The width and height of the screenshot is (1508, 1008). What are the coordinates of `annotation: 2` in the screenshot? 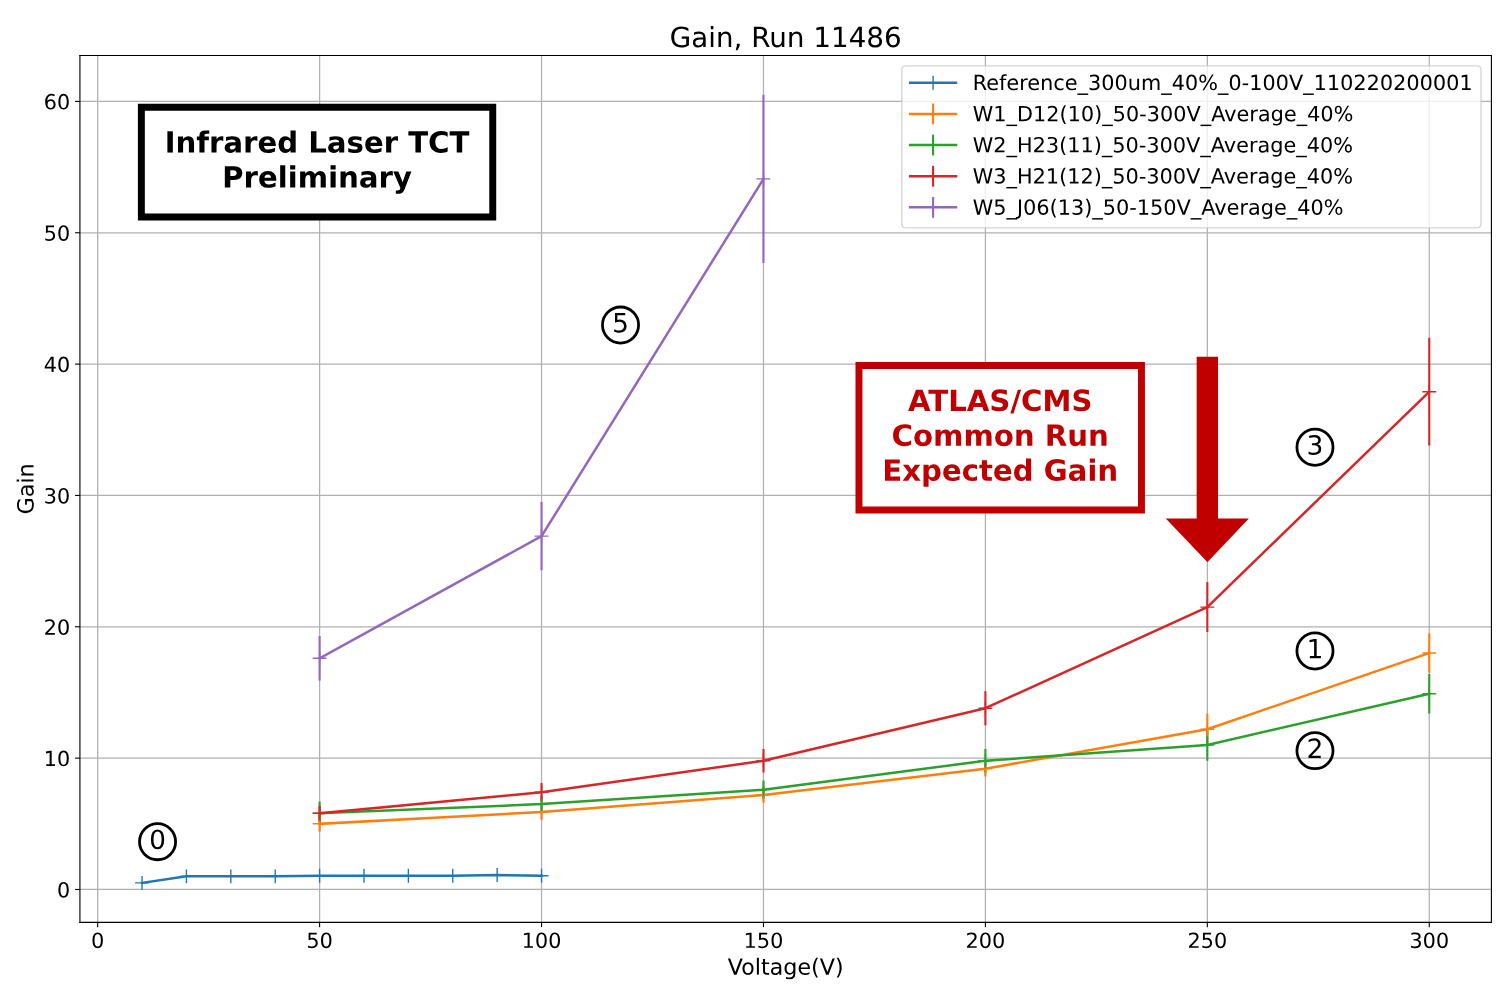 It's located at (1314, 748).